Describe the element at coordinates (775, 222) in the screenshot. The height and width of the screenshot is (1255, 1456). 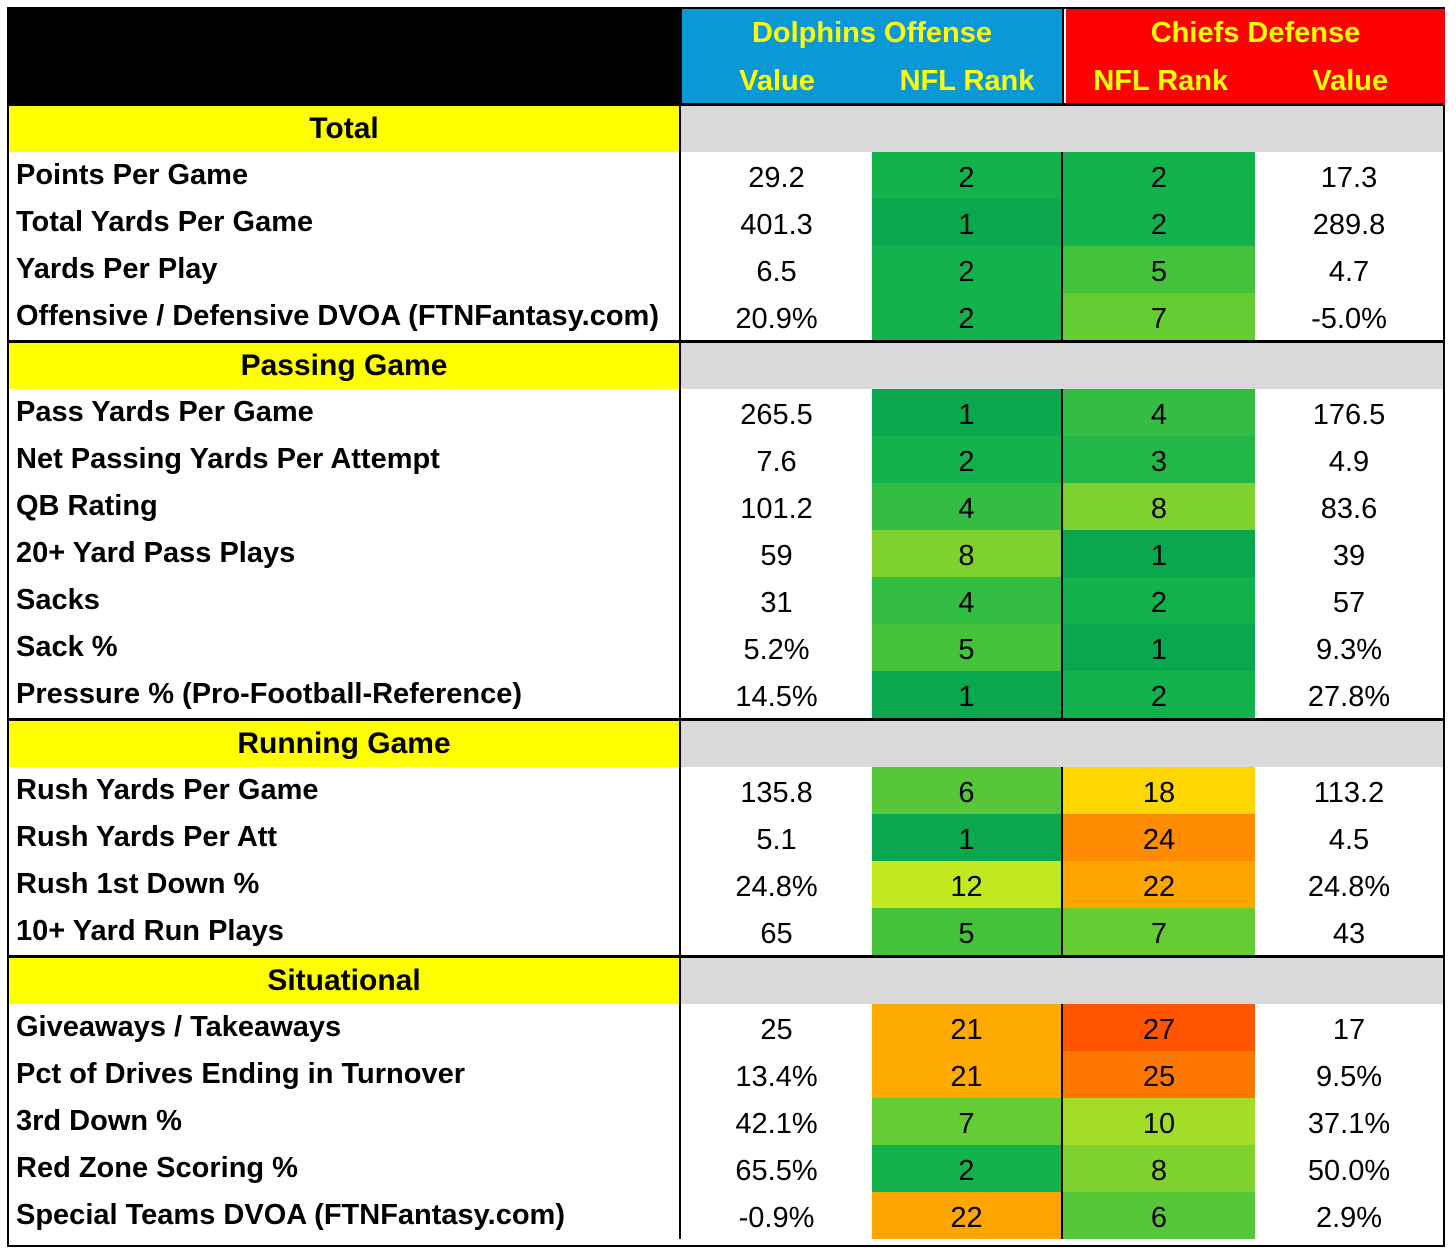
I see `offense-value: 401.3` at that location.